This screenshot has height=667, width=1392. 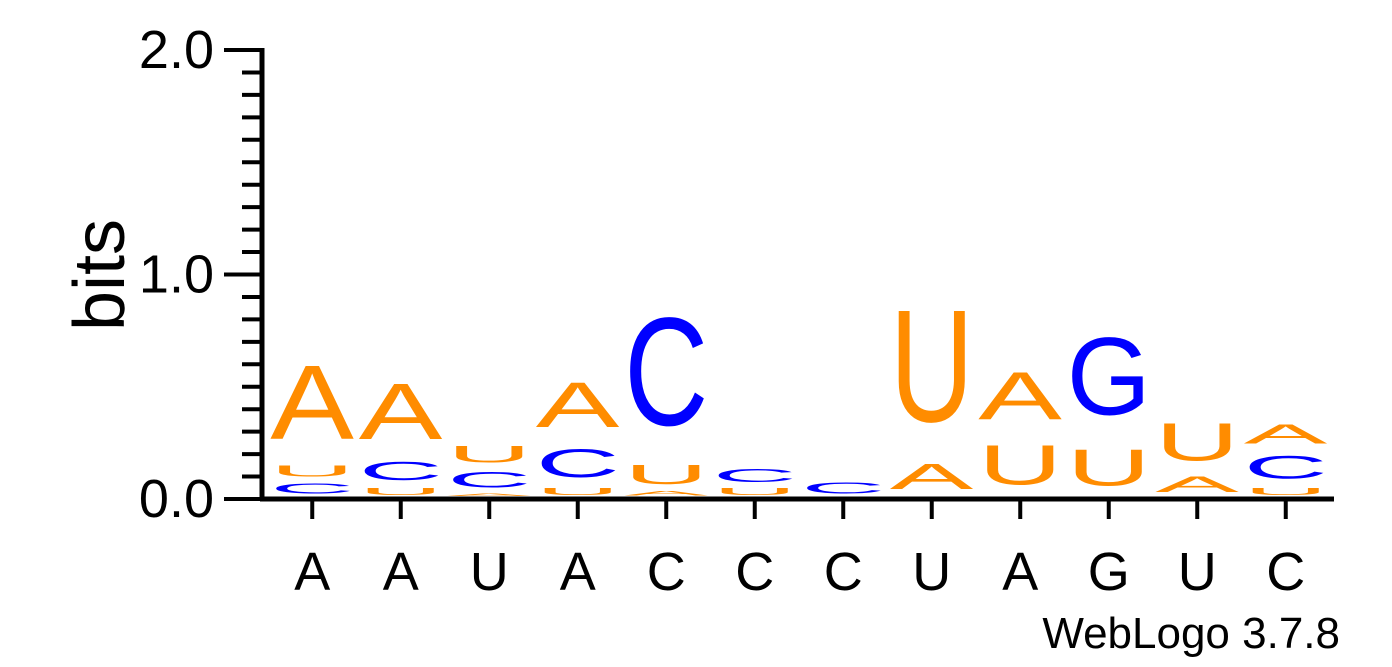 I want to click on y-tick-label: 2.0, so click(x=176, y=50).